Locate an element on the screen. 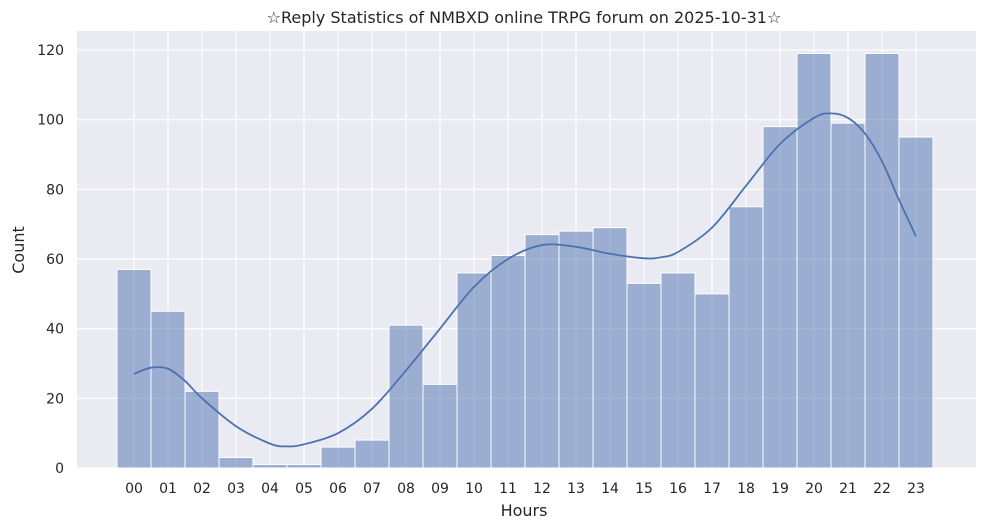  y-tick-label: 80 is located at coordinates (55, 190).